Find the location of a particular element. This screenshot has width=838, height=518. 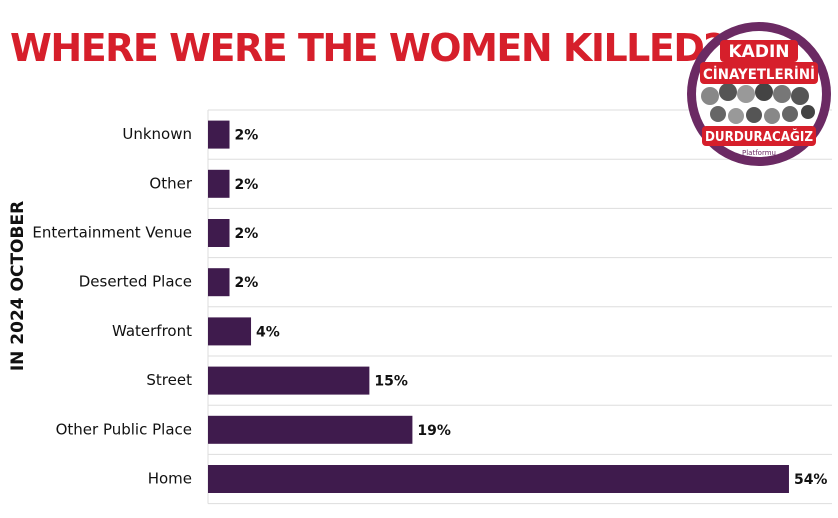

value-label: 4% is located at coordinates (268, 332).